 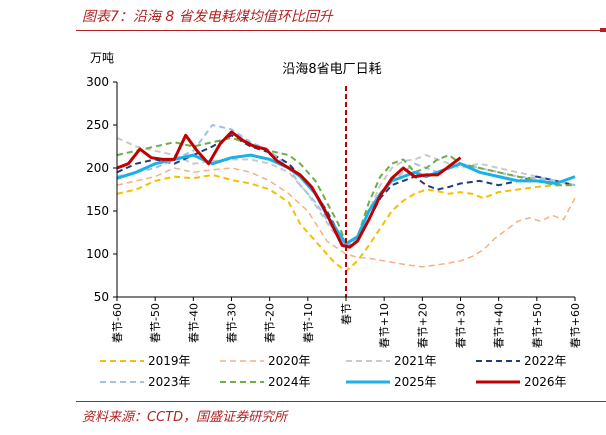 What do you see at coordinates (341, 401) in the screenshot?
I see `footer-rule` at bounding box center [341, 401].